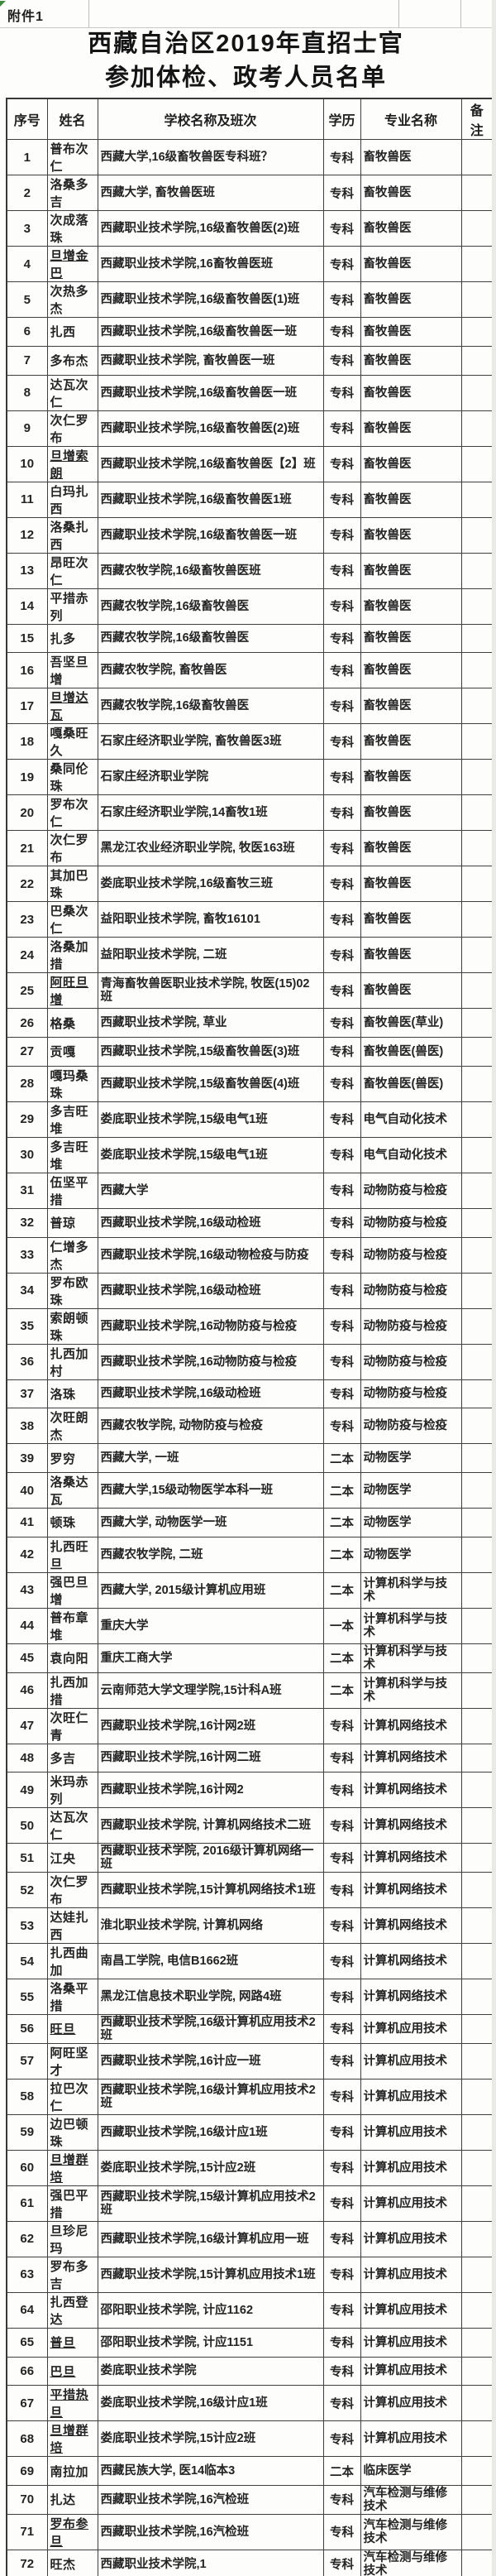 The width and height of the screenshot is (496, 2576). I want to click on cell-name: 洛桑平措, so click(72, 1997).